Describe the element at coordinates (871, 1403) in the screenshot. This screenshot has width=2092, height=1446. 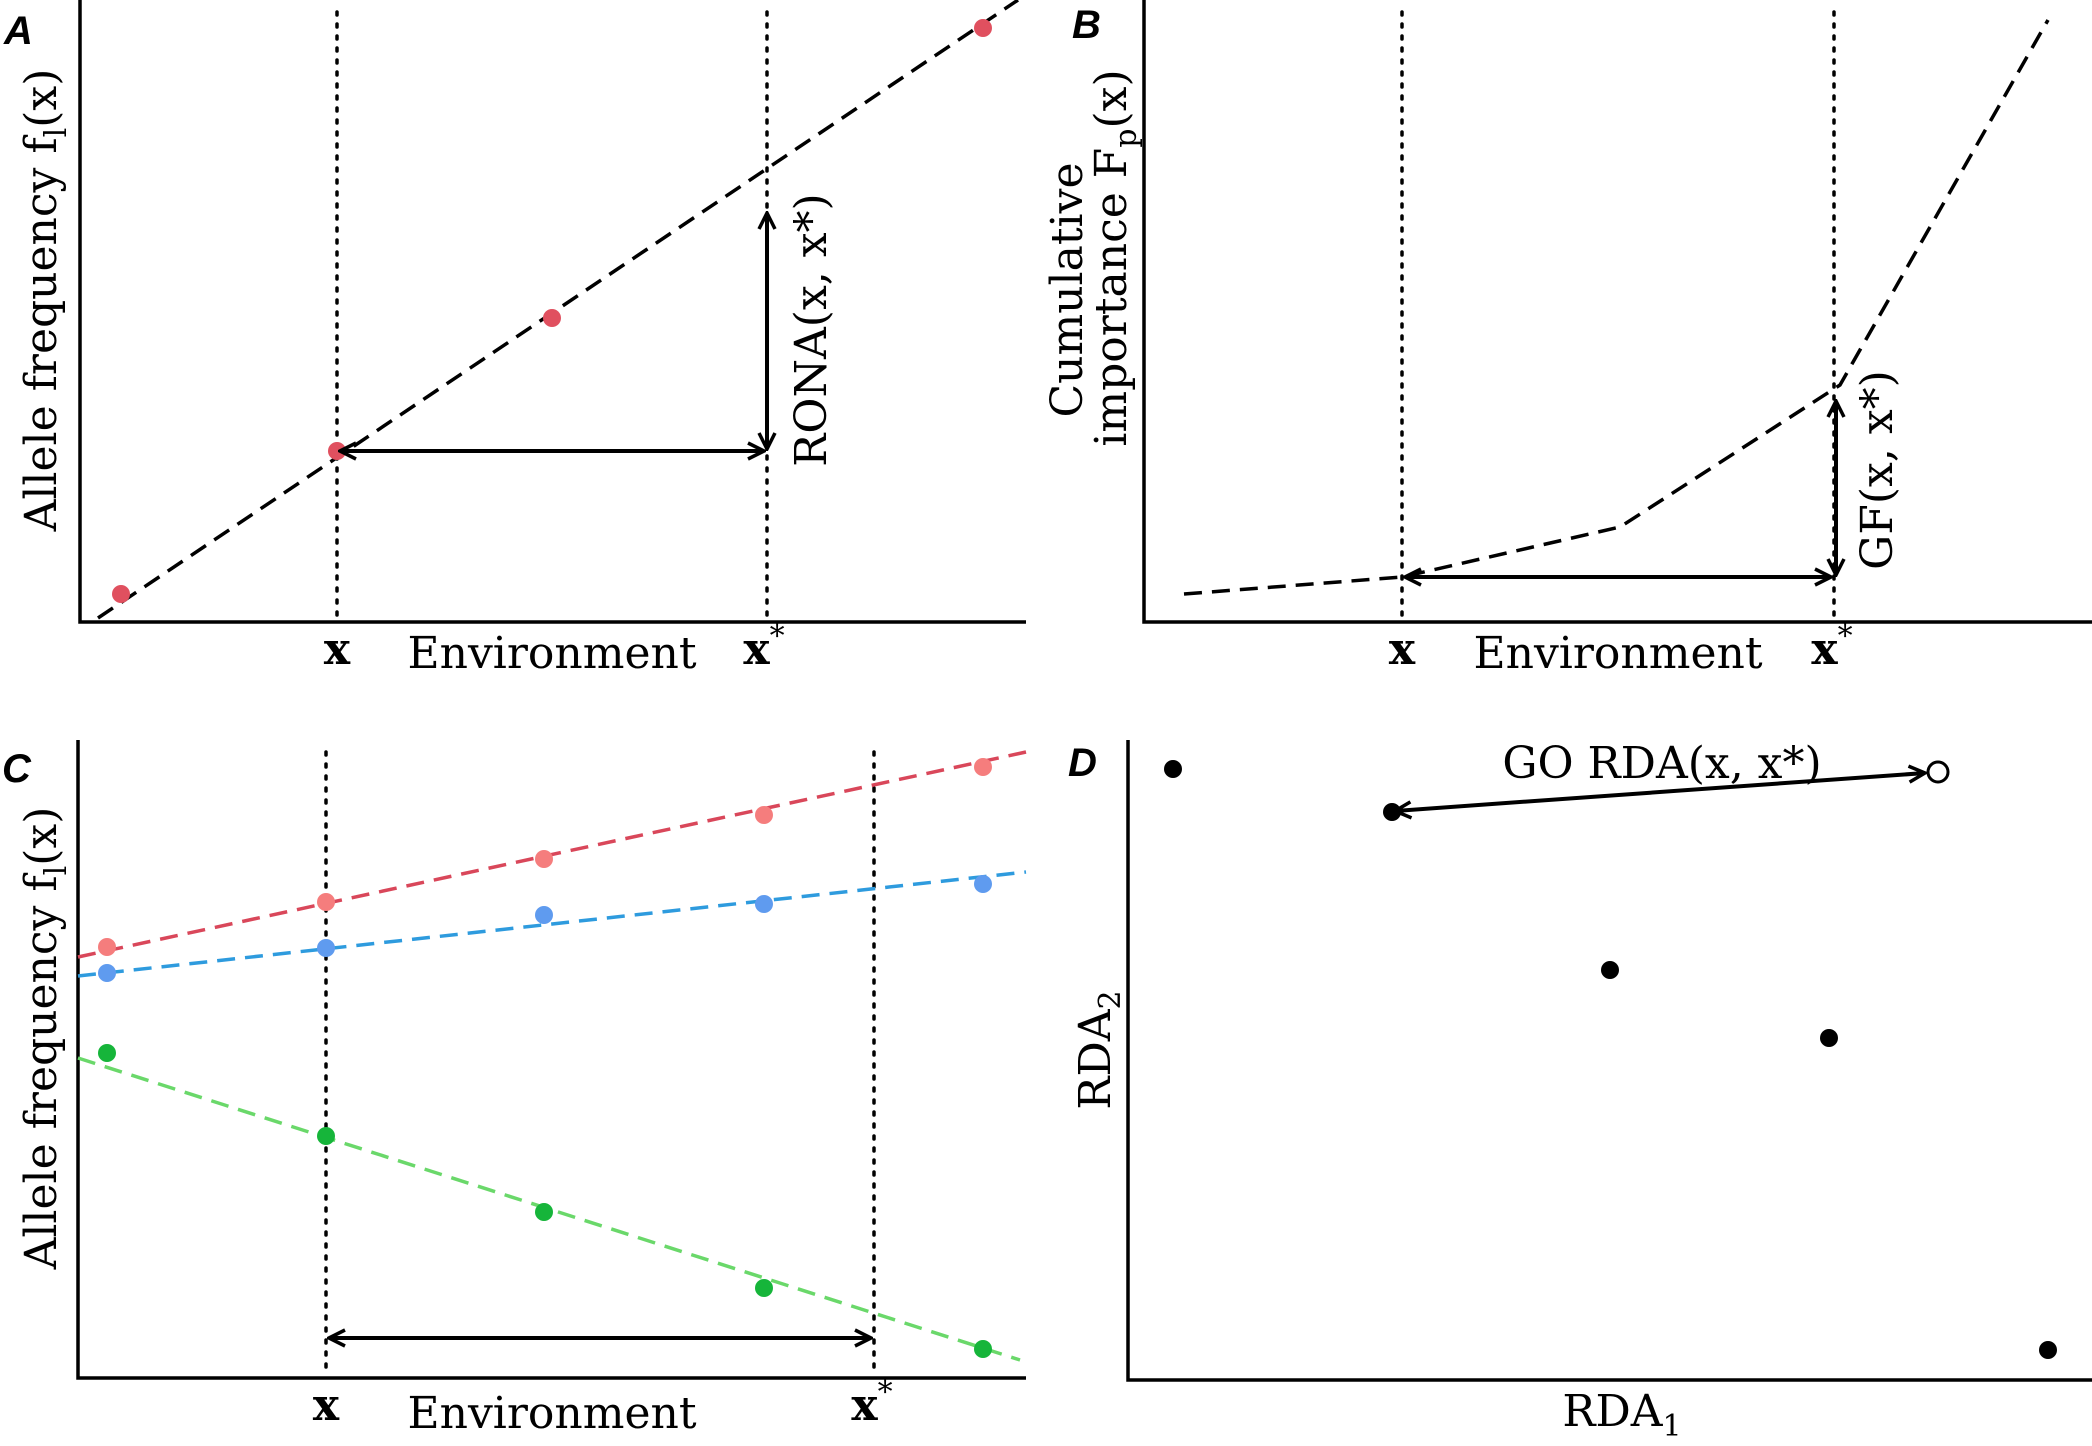
I see `panel-c-xstar-marker: x*` at that location.